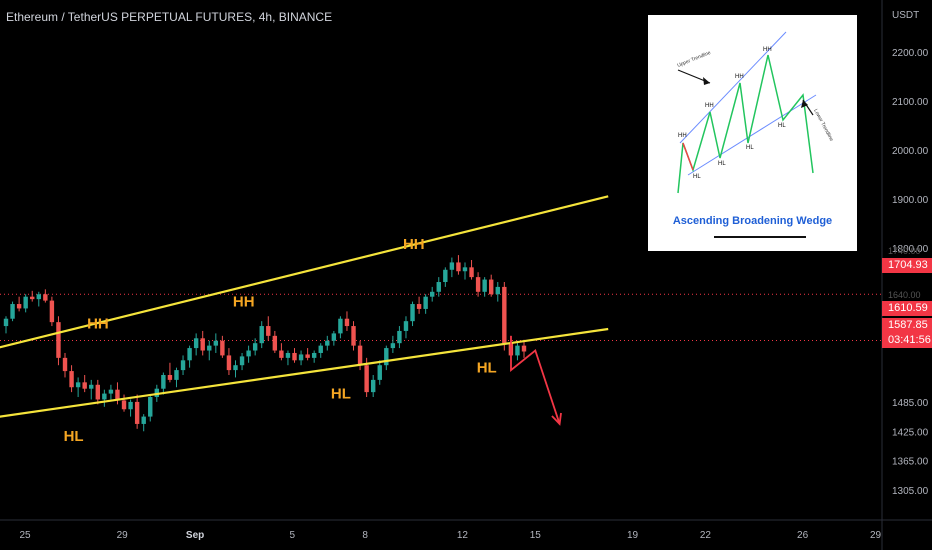 The height and width of the screenshot is (550, 932). What do you see at coordinates (365, 535) in the screenshot?
I see `x-tick-label: 8` at bounding box center [365, 535].